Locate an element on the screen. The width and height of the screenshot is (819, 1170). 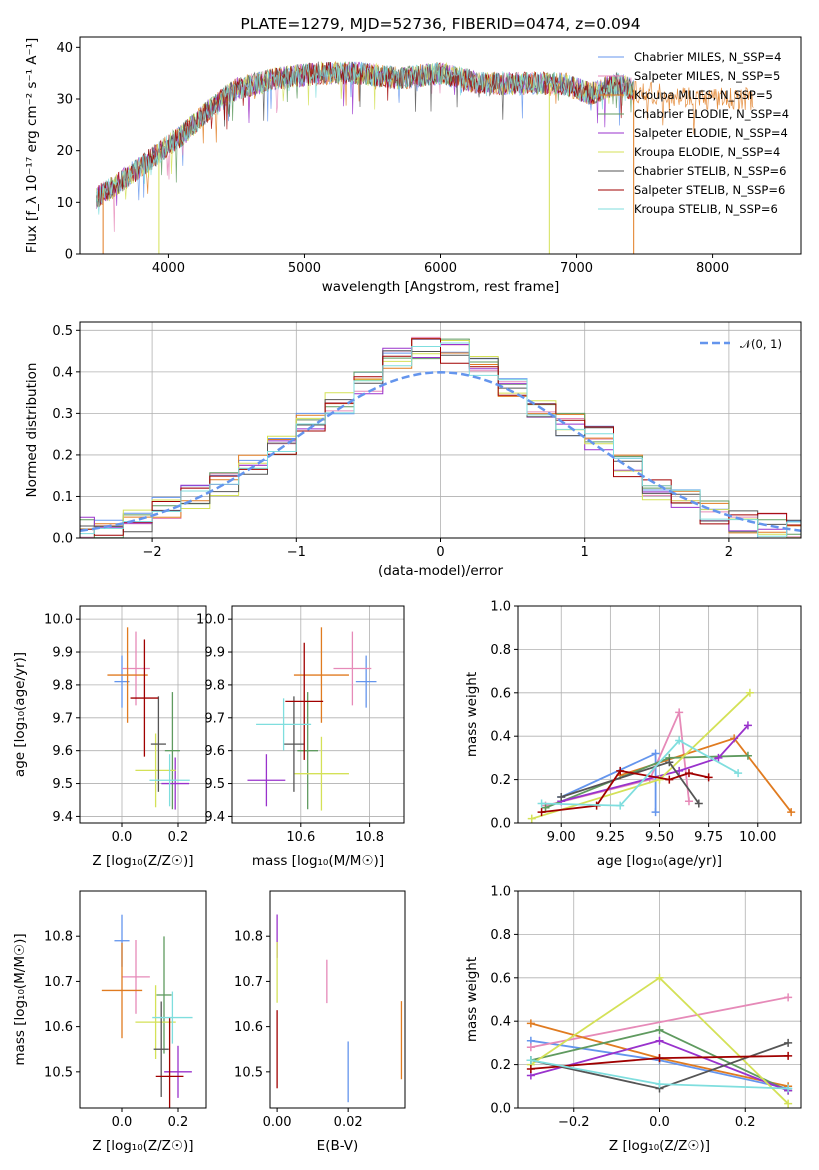
y-axis-label: age [log₁₀(age/yr)] is located at coordinates (20, 714).